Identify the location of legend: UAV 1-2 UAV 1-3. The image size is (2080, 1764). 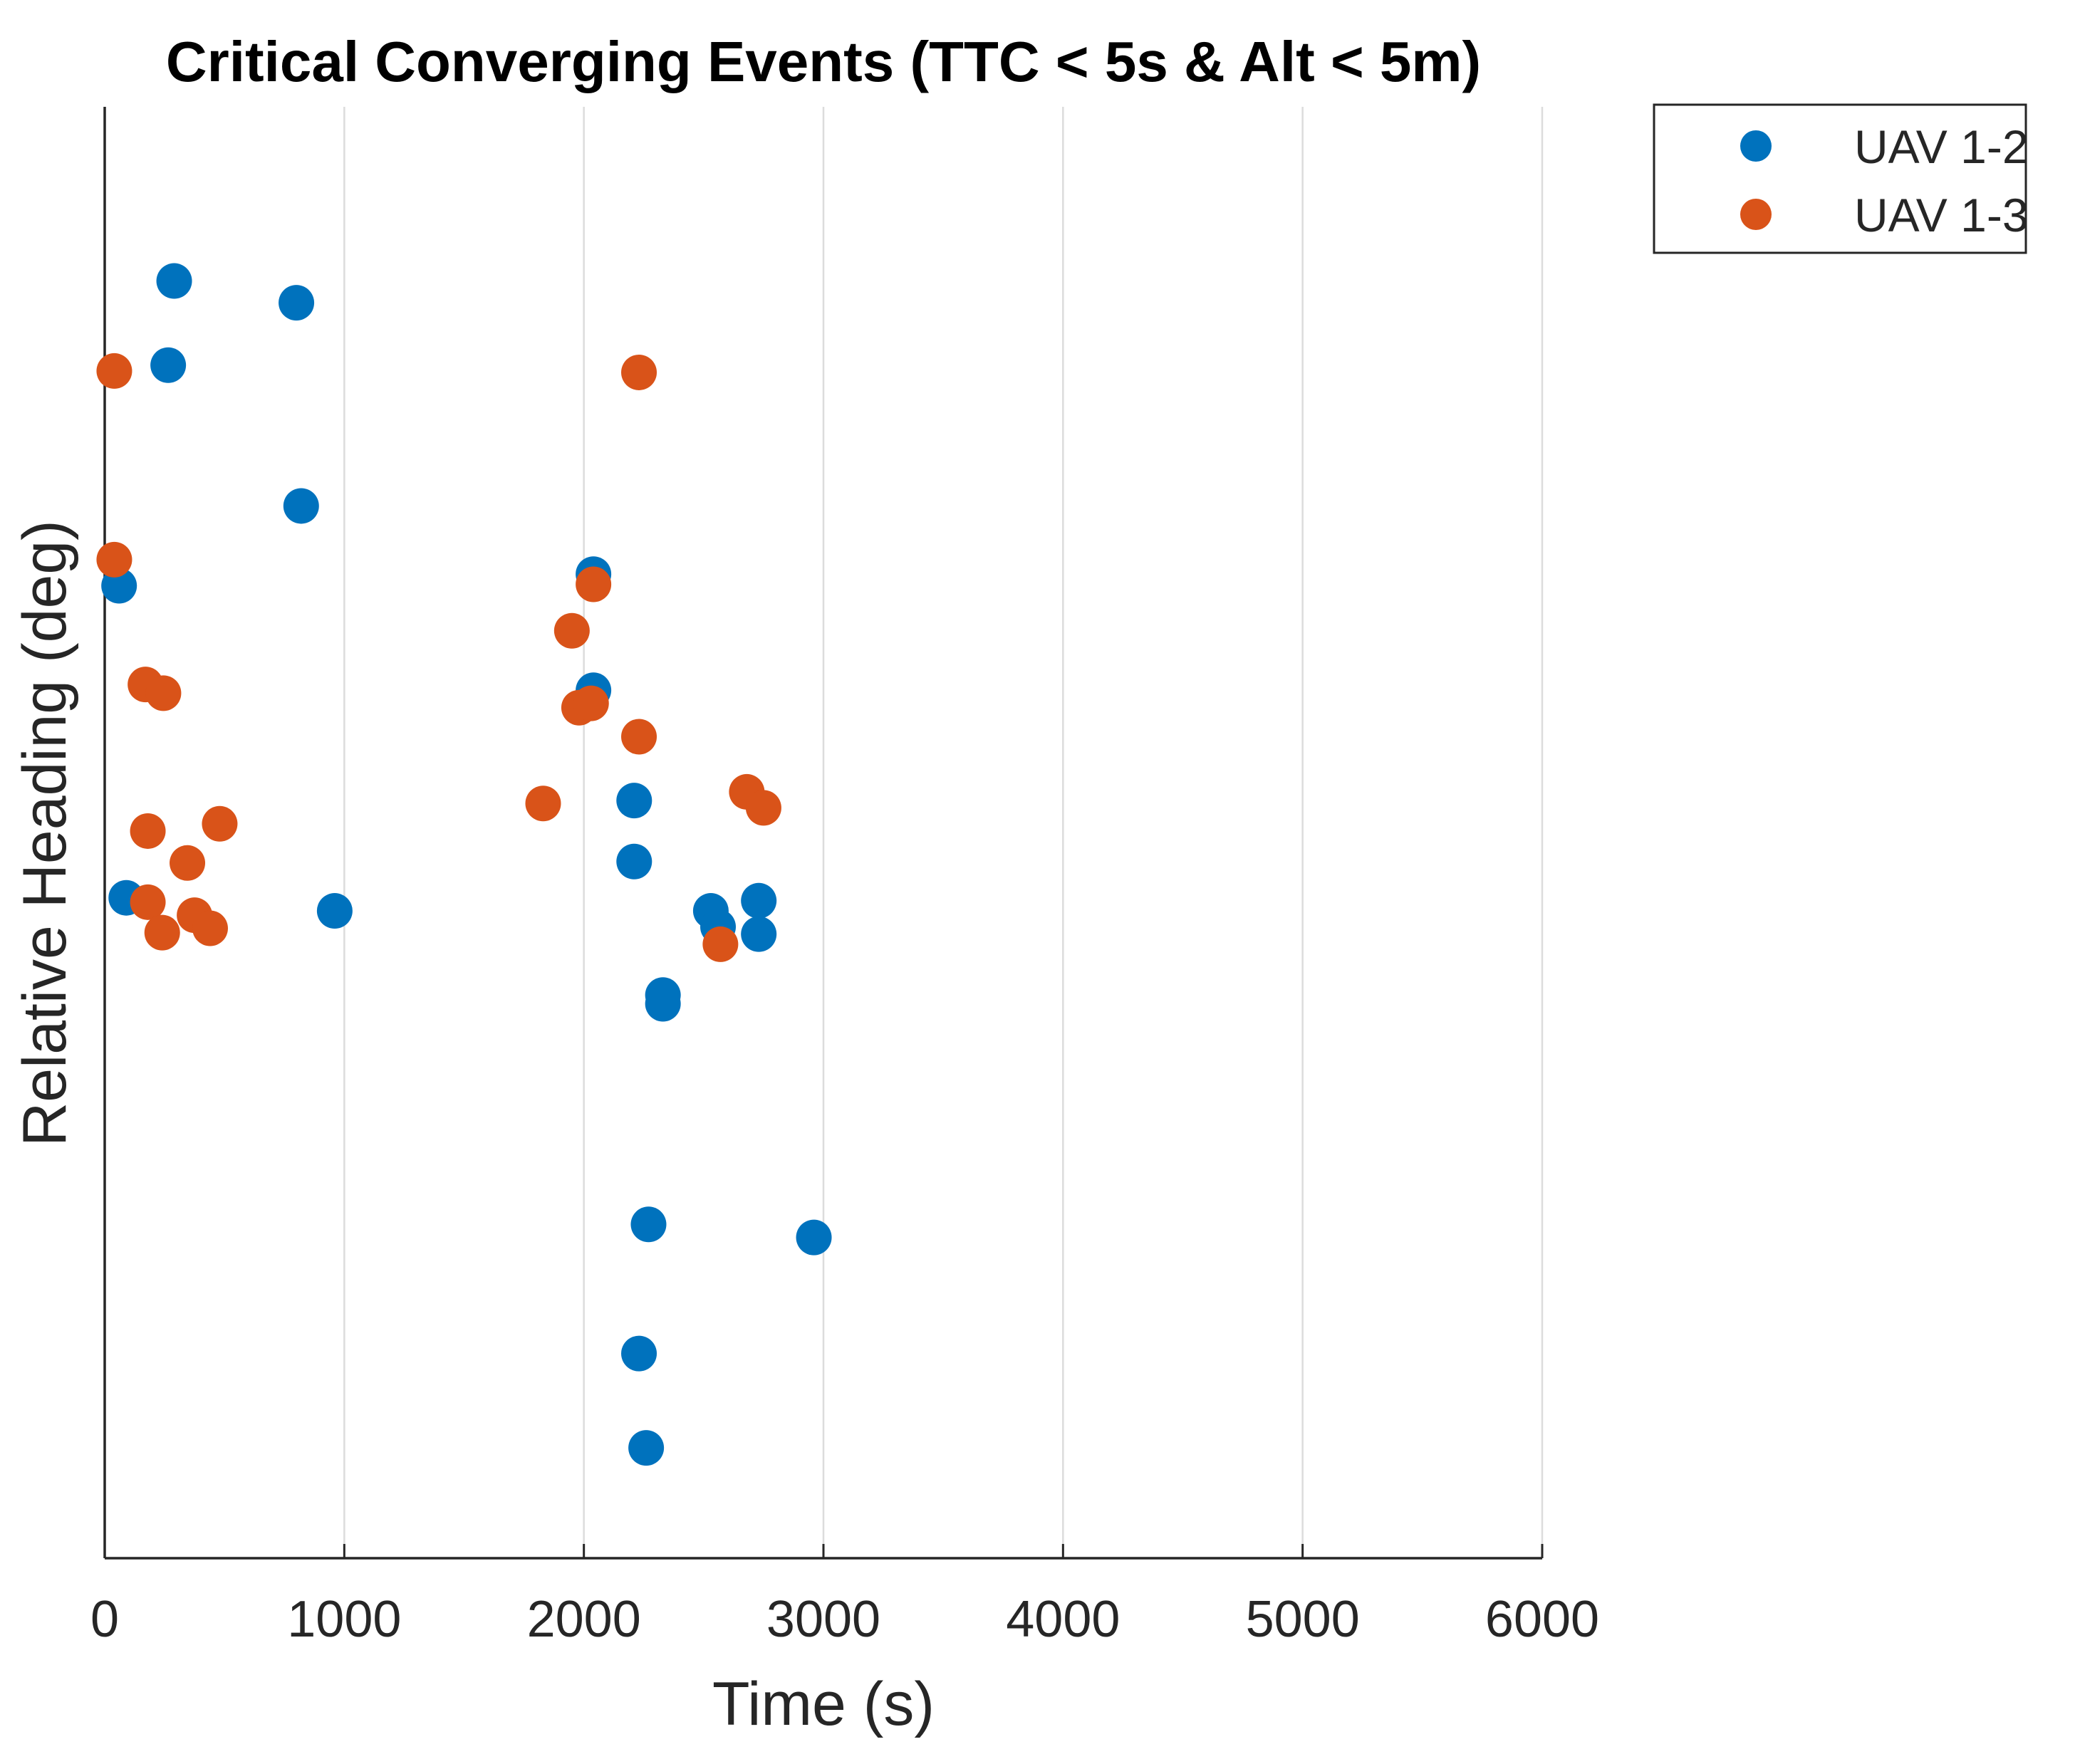
(1841, 178).